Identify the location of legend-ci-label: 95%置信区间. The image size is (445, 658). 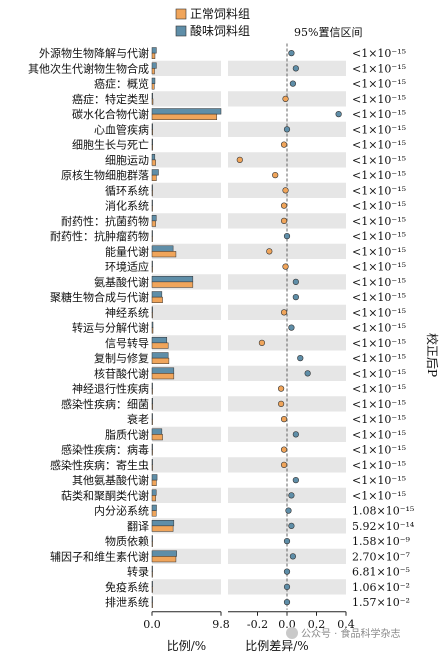
(328, 32).